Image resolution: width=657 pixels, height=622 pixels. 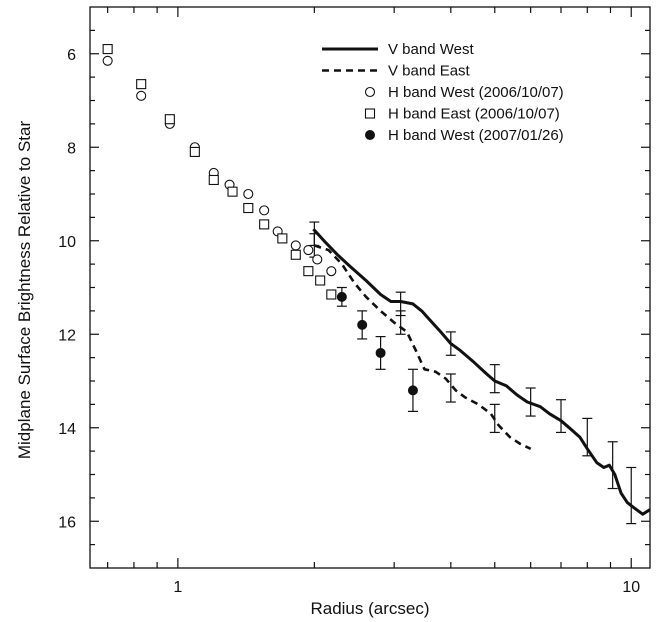 I want to click on legend-label: V band West, so click(x=431, y=49).